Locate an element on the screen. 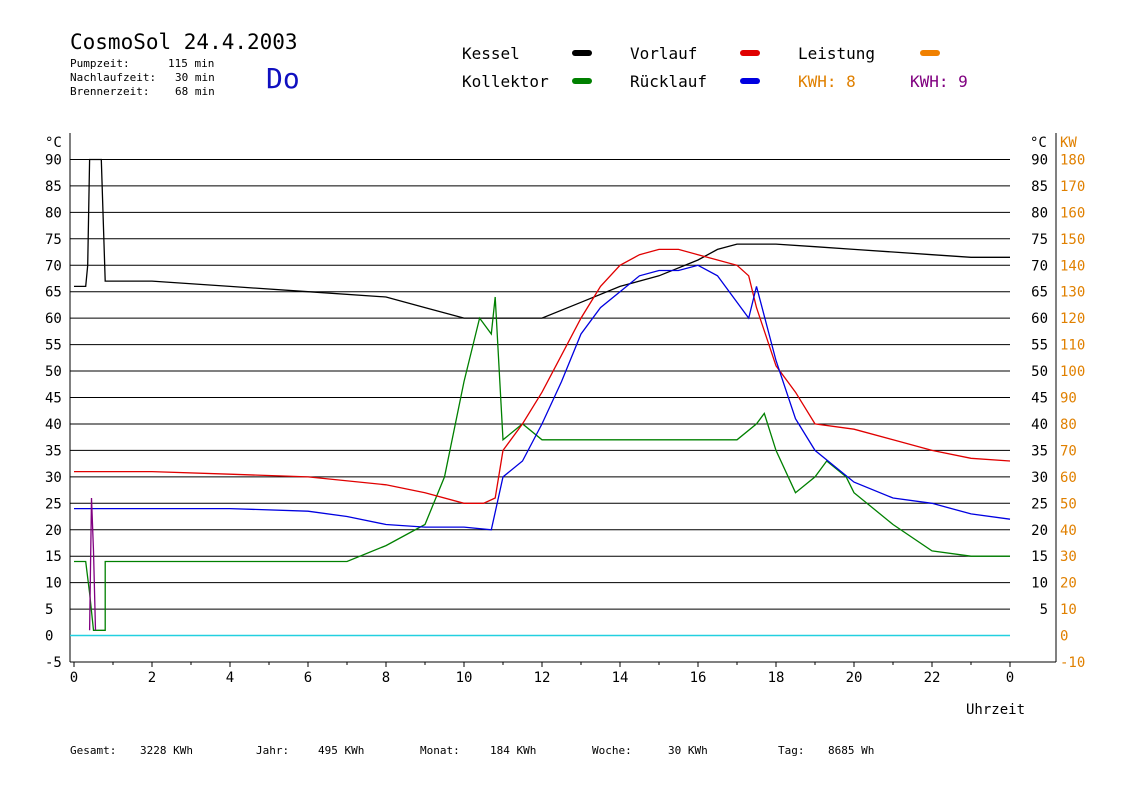  x-tick-label: 10 is located at coordinates (464, 678).